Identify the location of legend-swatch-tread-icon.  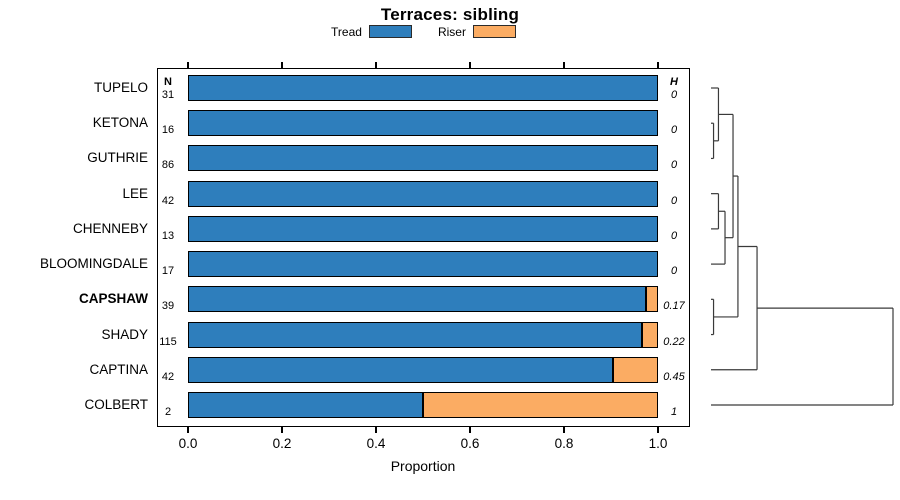
(390, 31).